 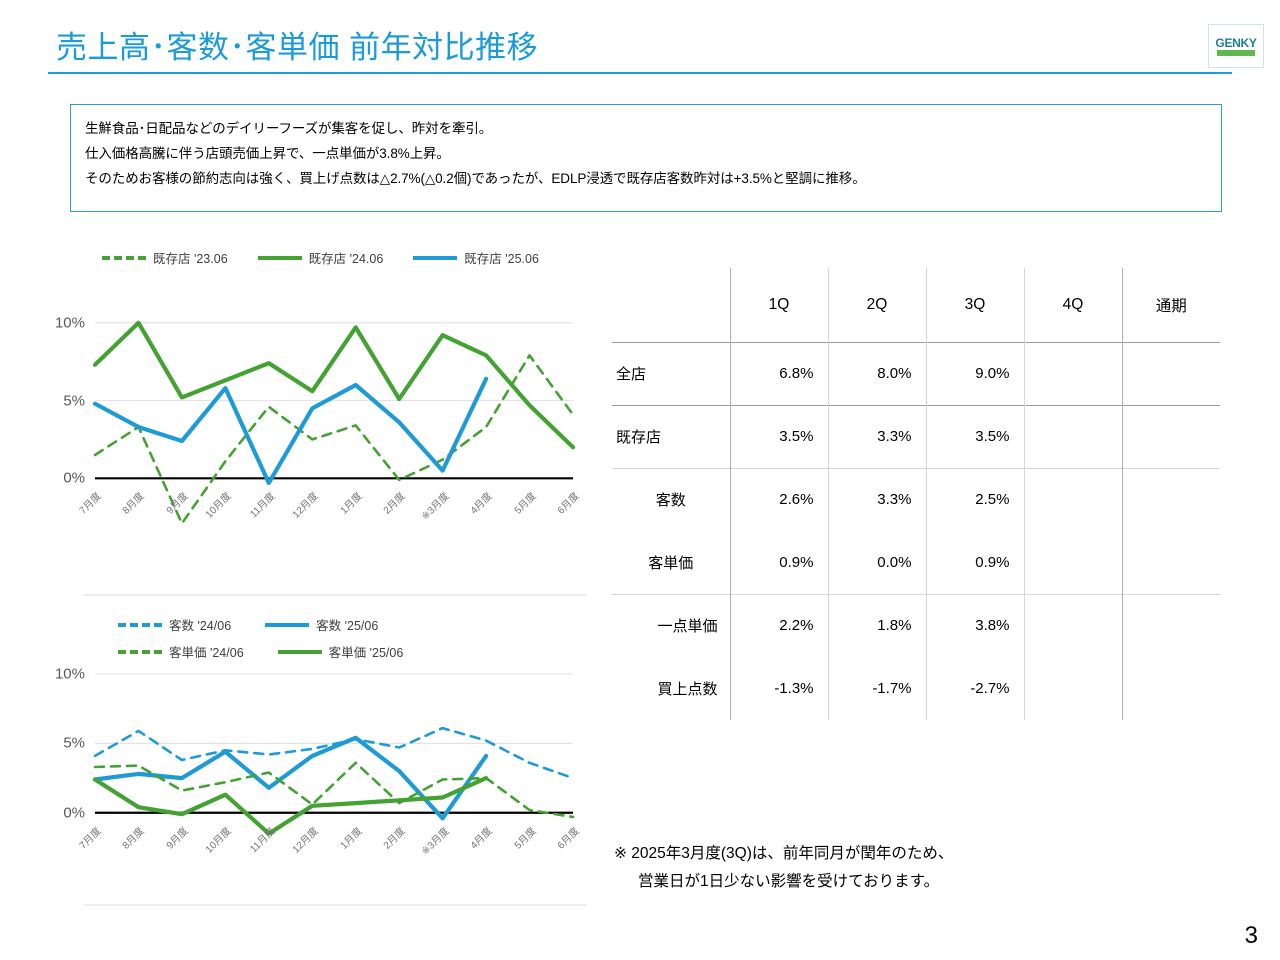 What do you see at coordinates (1170, 688) in the screenshot?
I see `cell-r5-c4` at bounding box center [1170, 688].